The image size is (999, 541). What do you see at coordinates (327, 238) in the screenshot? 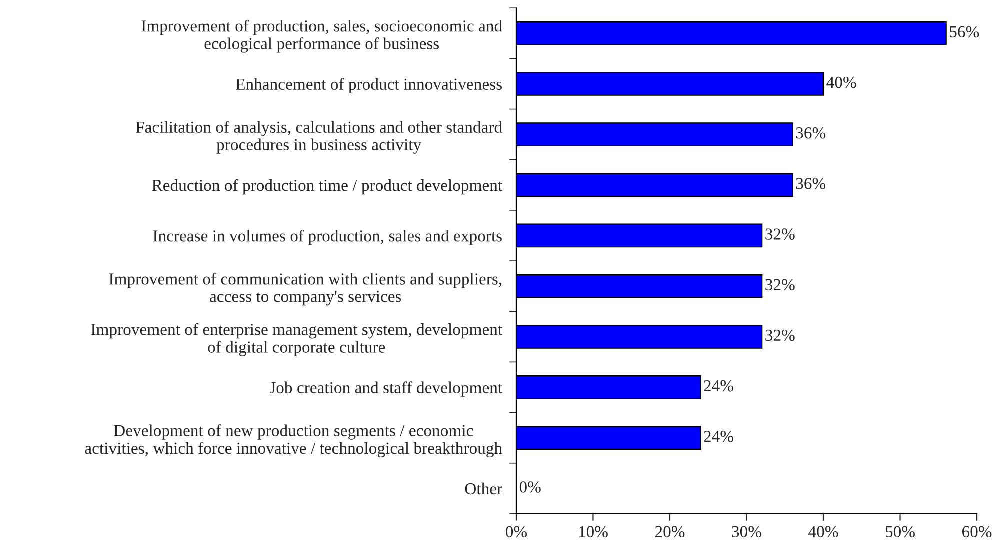
I see `y-tick-label: Increase in volumes of production, sales and exports` at bounding box center [327, 238].